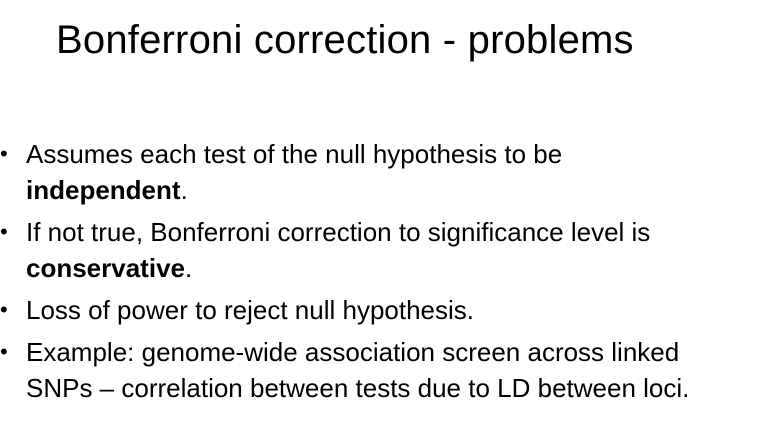 This screenshot has width=774, height=434. Describe the element at coordinates (400, 190) in the screenshot. I see `bullet-text-continuation: independent.` at that location.